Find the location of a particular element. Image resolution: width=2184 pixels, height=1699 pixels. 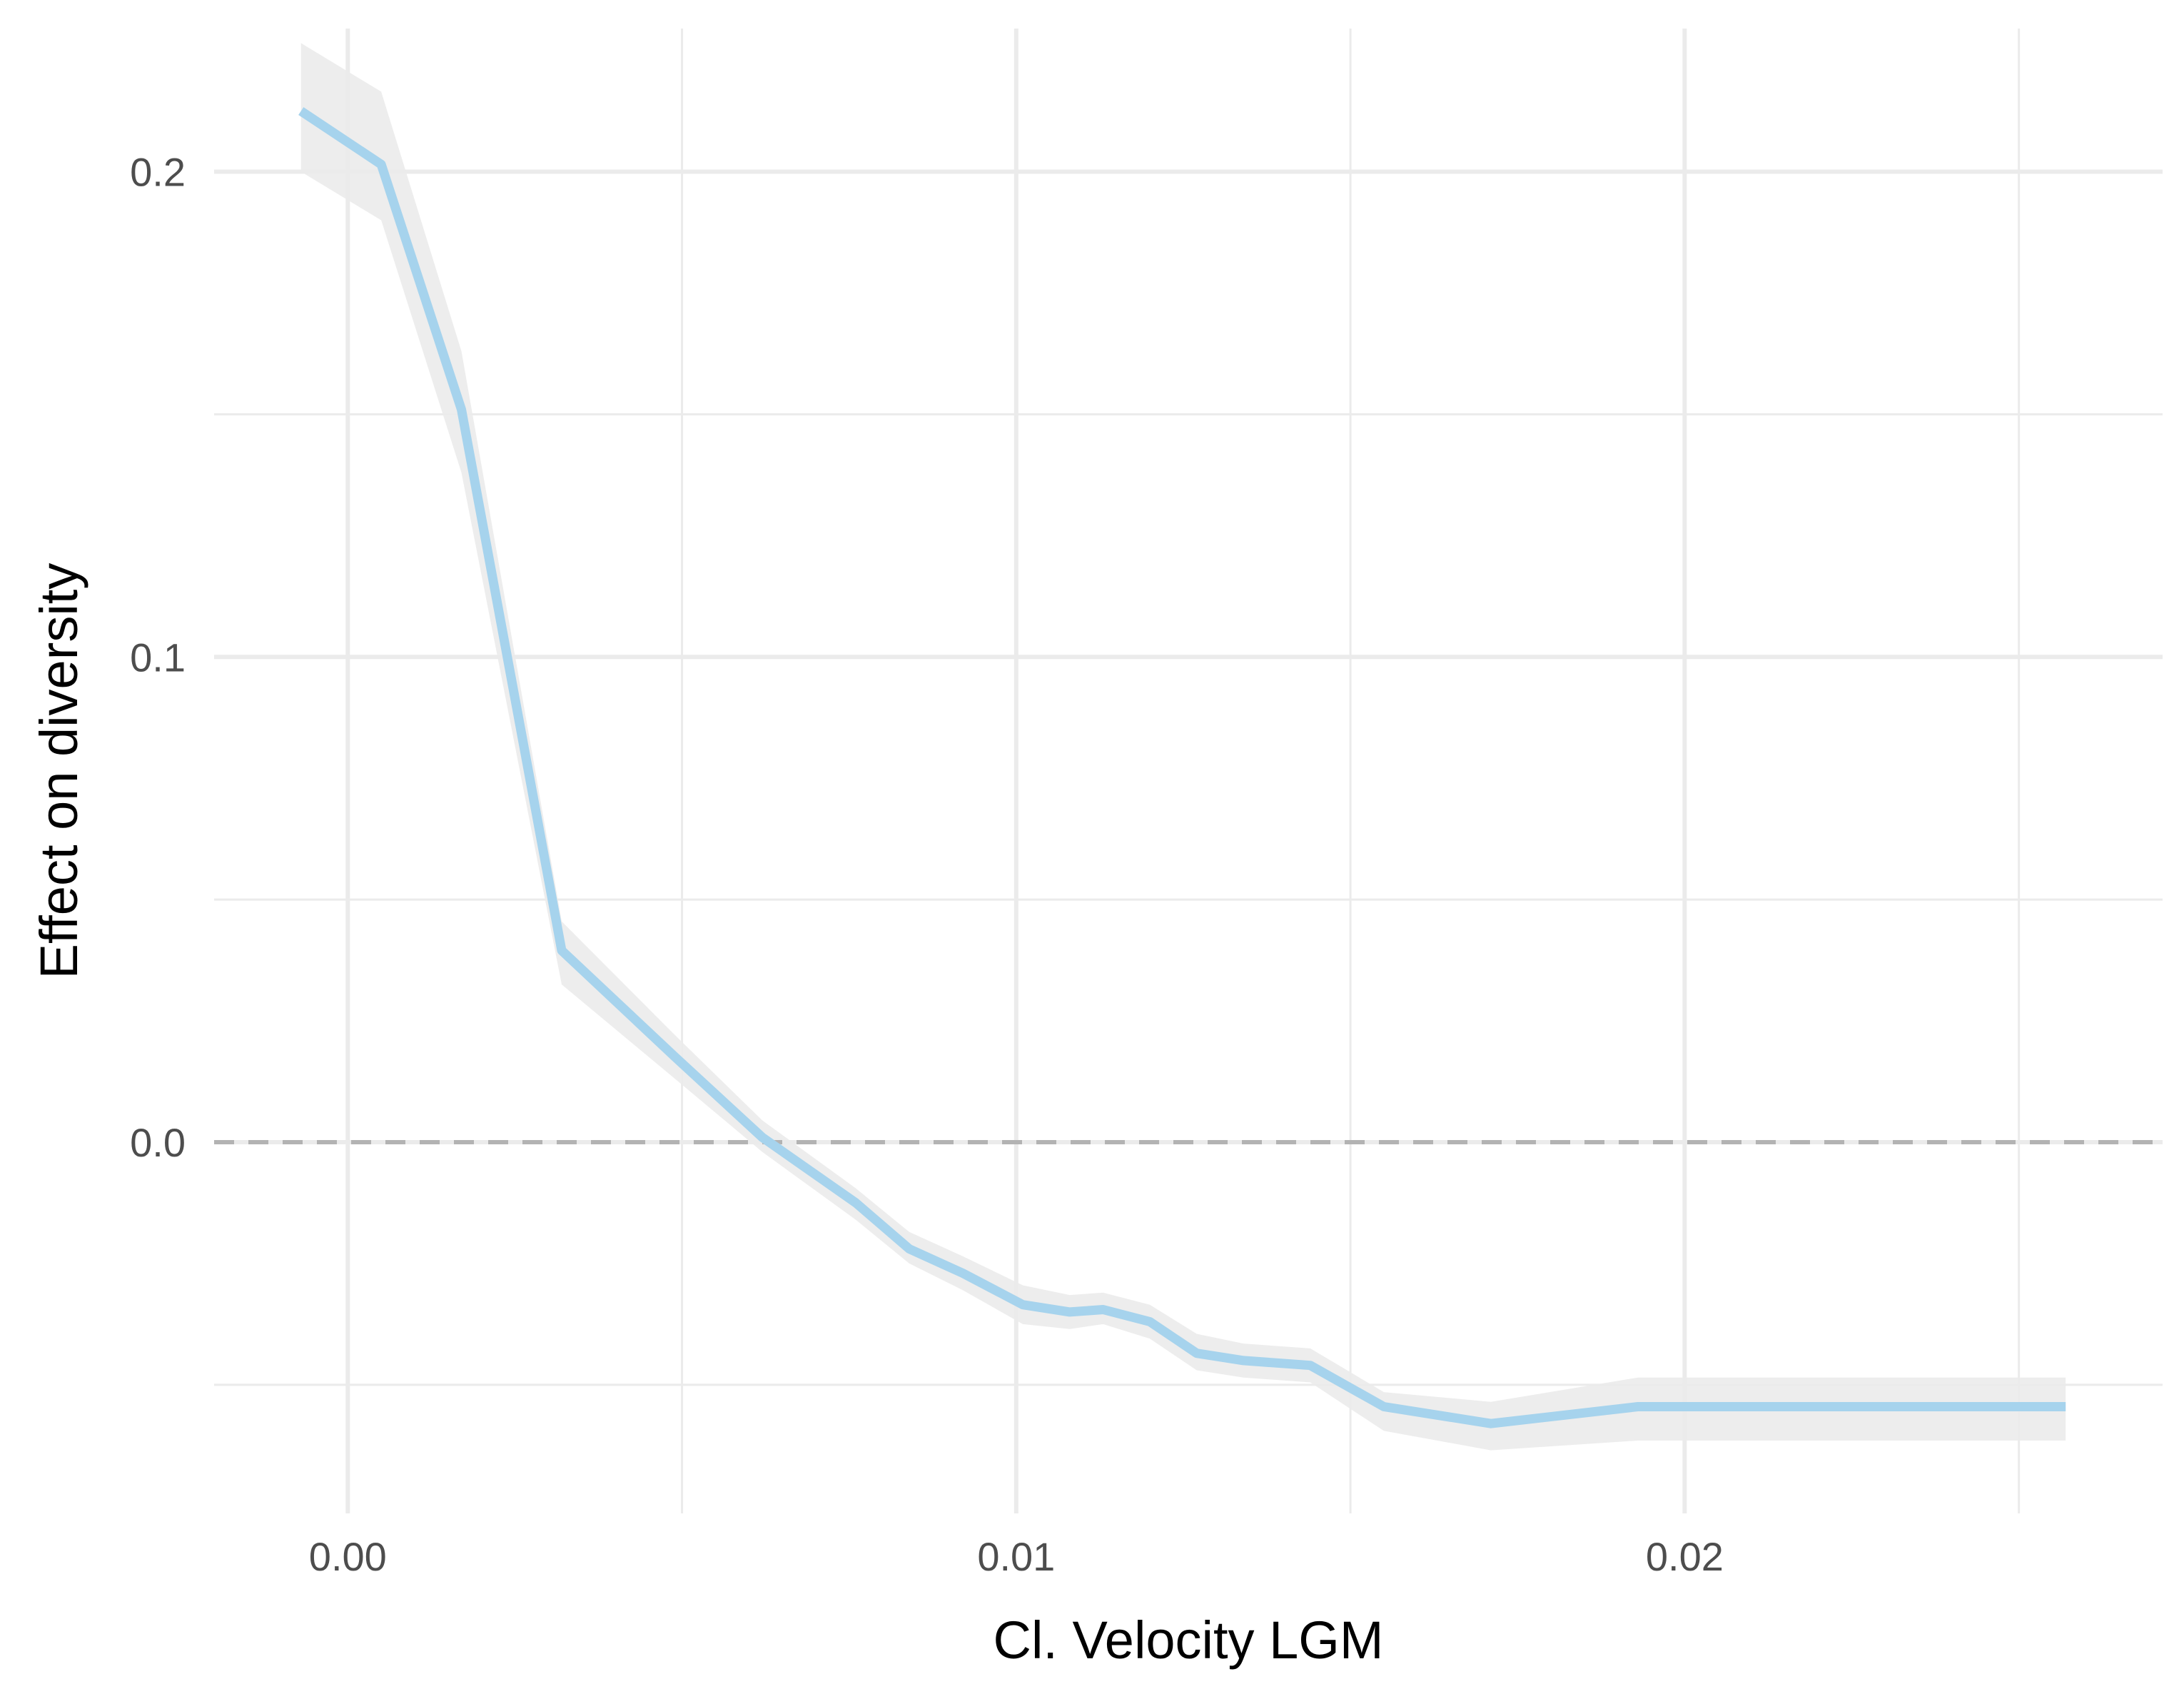

x-tick-label: 0.02 is located at coordinates (1685, 1556).